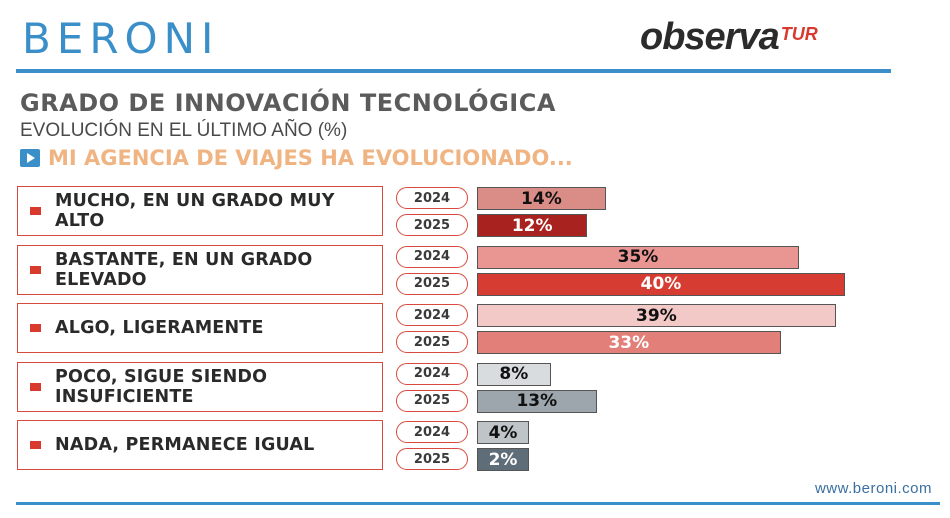 The image size is (950, 518). I want to click on category-box: NADA, PERMANECE IGUAL, so click(200, 445).